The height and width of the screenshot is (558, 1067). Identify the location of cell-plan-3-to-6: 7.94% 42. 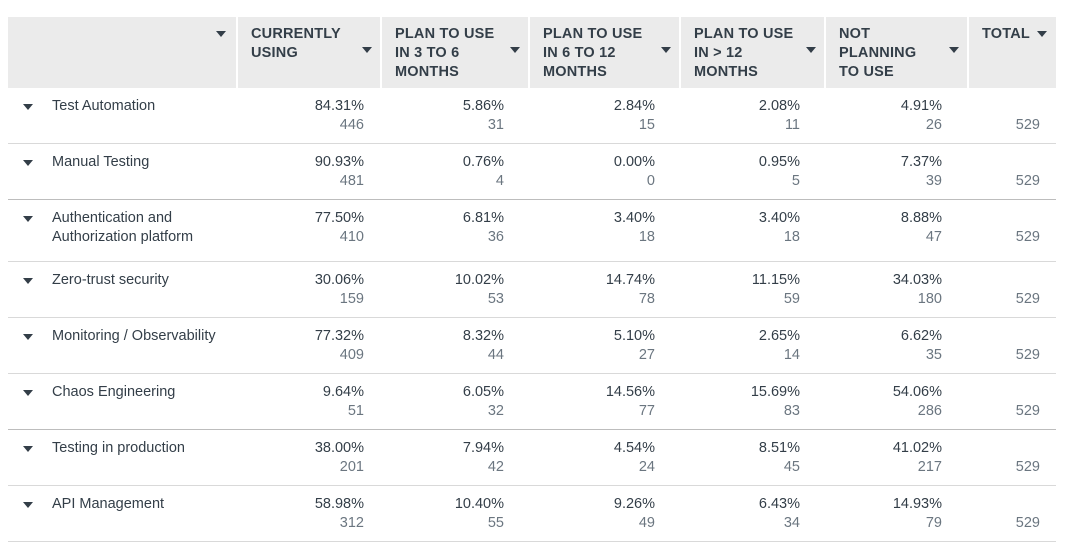
(455, 457).